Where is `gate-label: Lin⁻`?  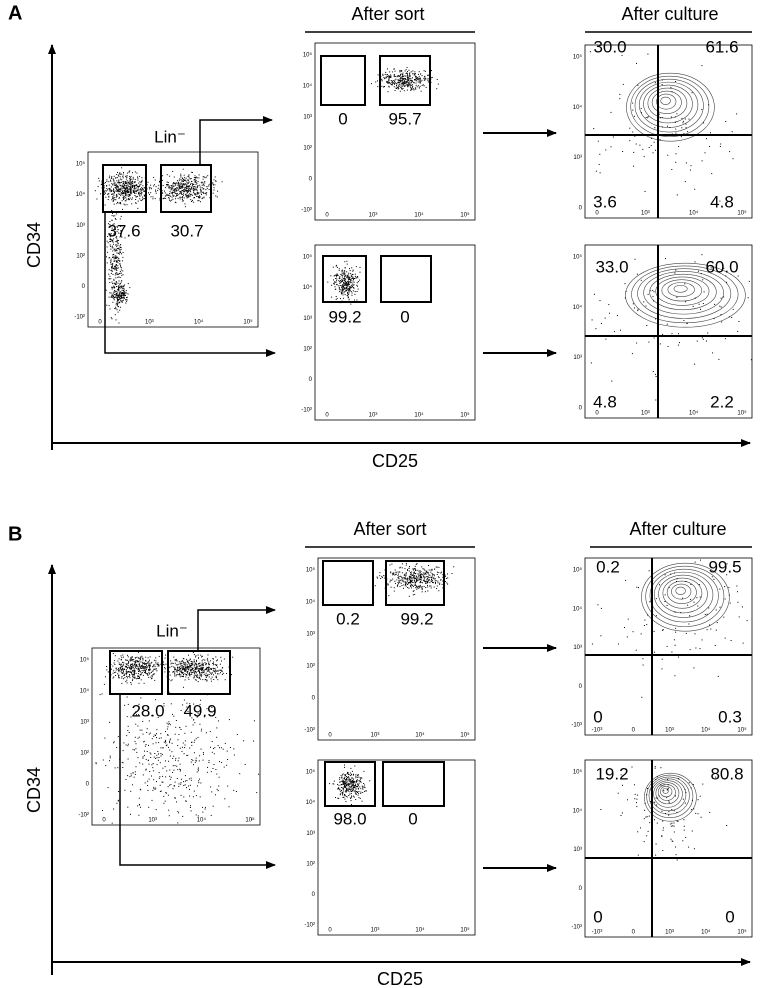
gate-label: Lin⁻ is located at coordinates (170, 136).